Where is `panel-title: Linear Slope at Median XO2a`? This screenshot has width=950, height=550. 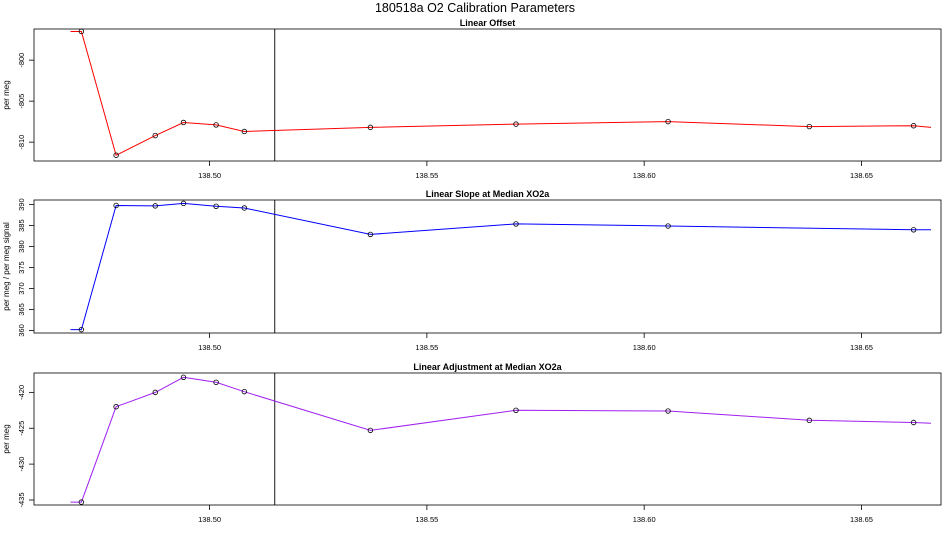
panel-title: Linear Slope at Median XO2a is located at coordinates (488, 194).